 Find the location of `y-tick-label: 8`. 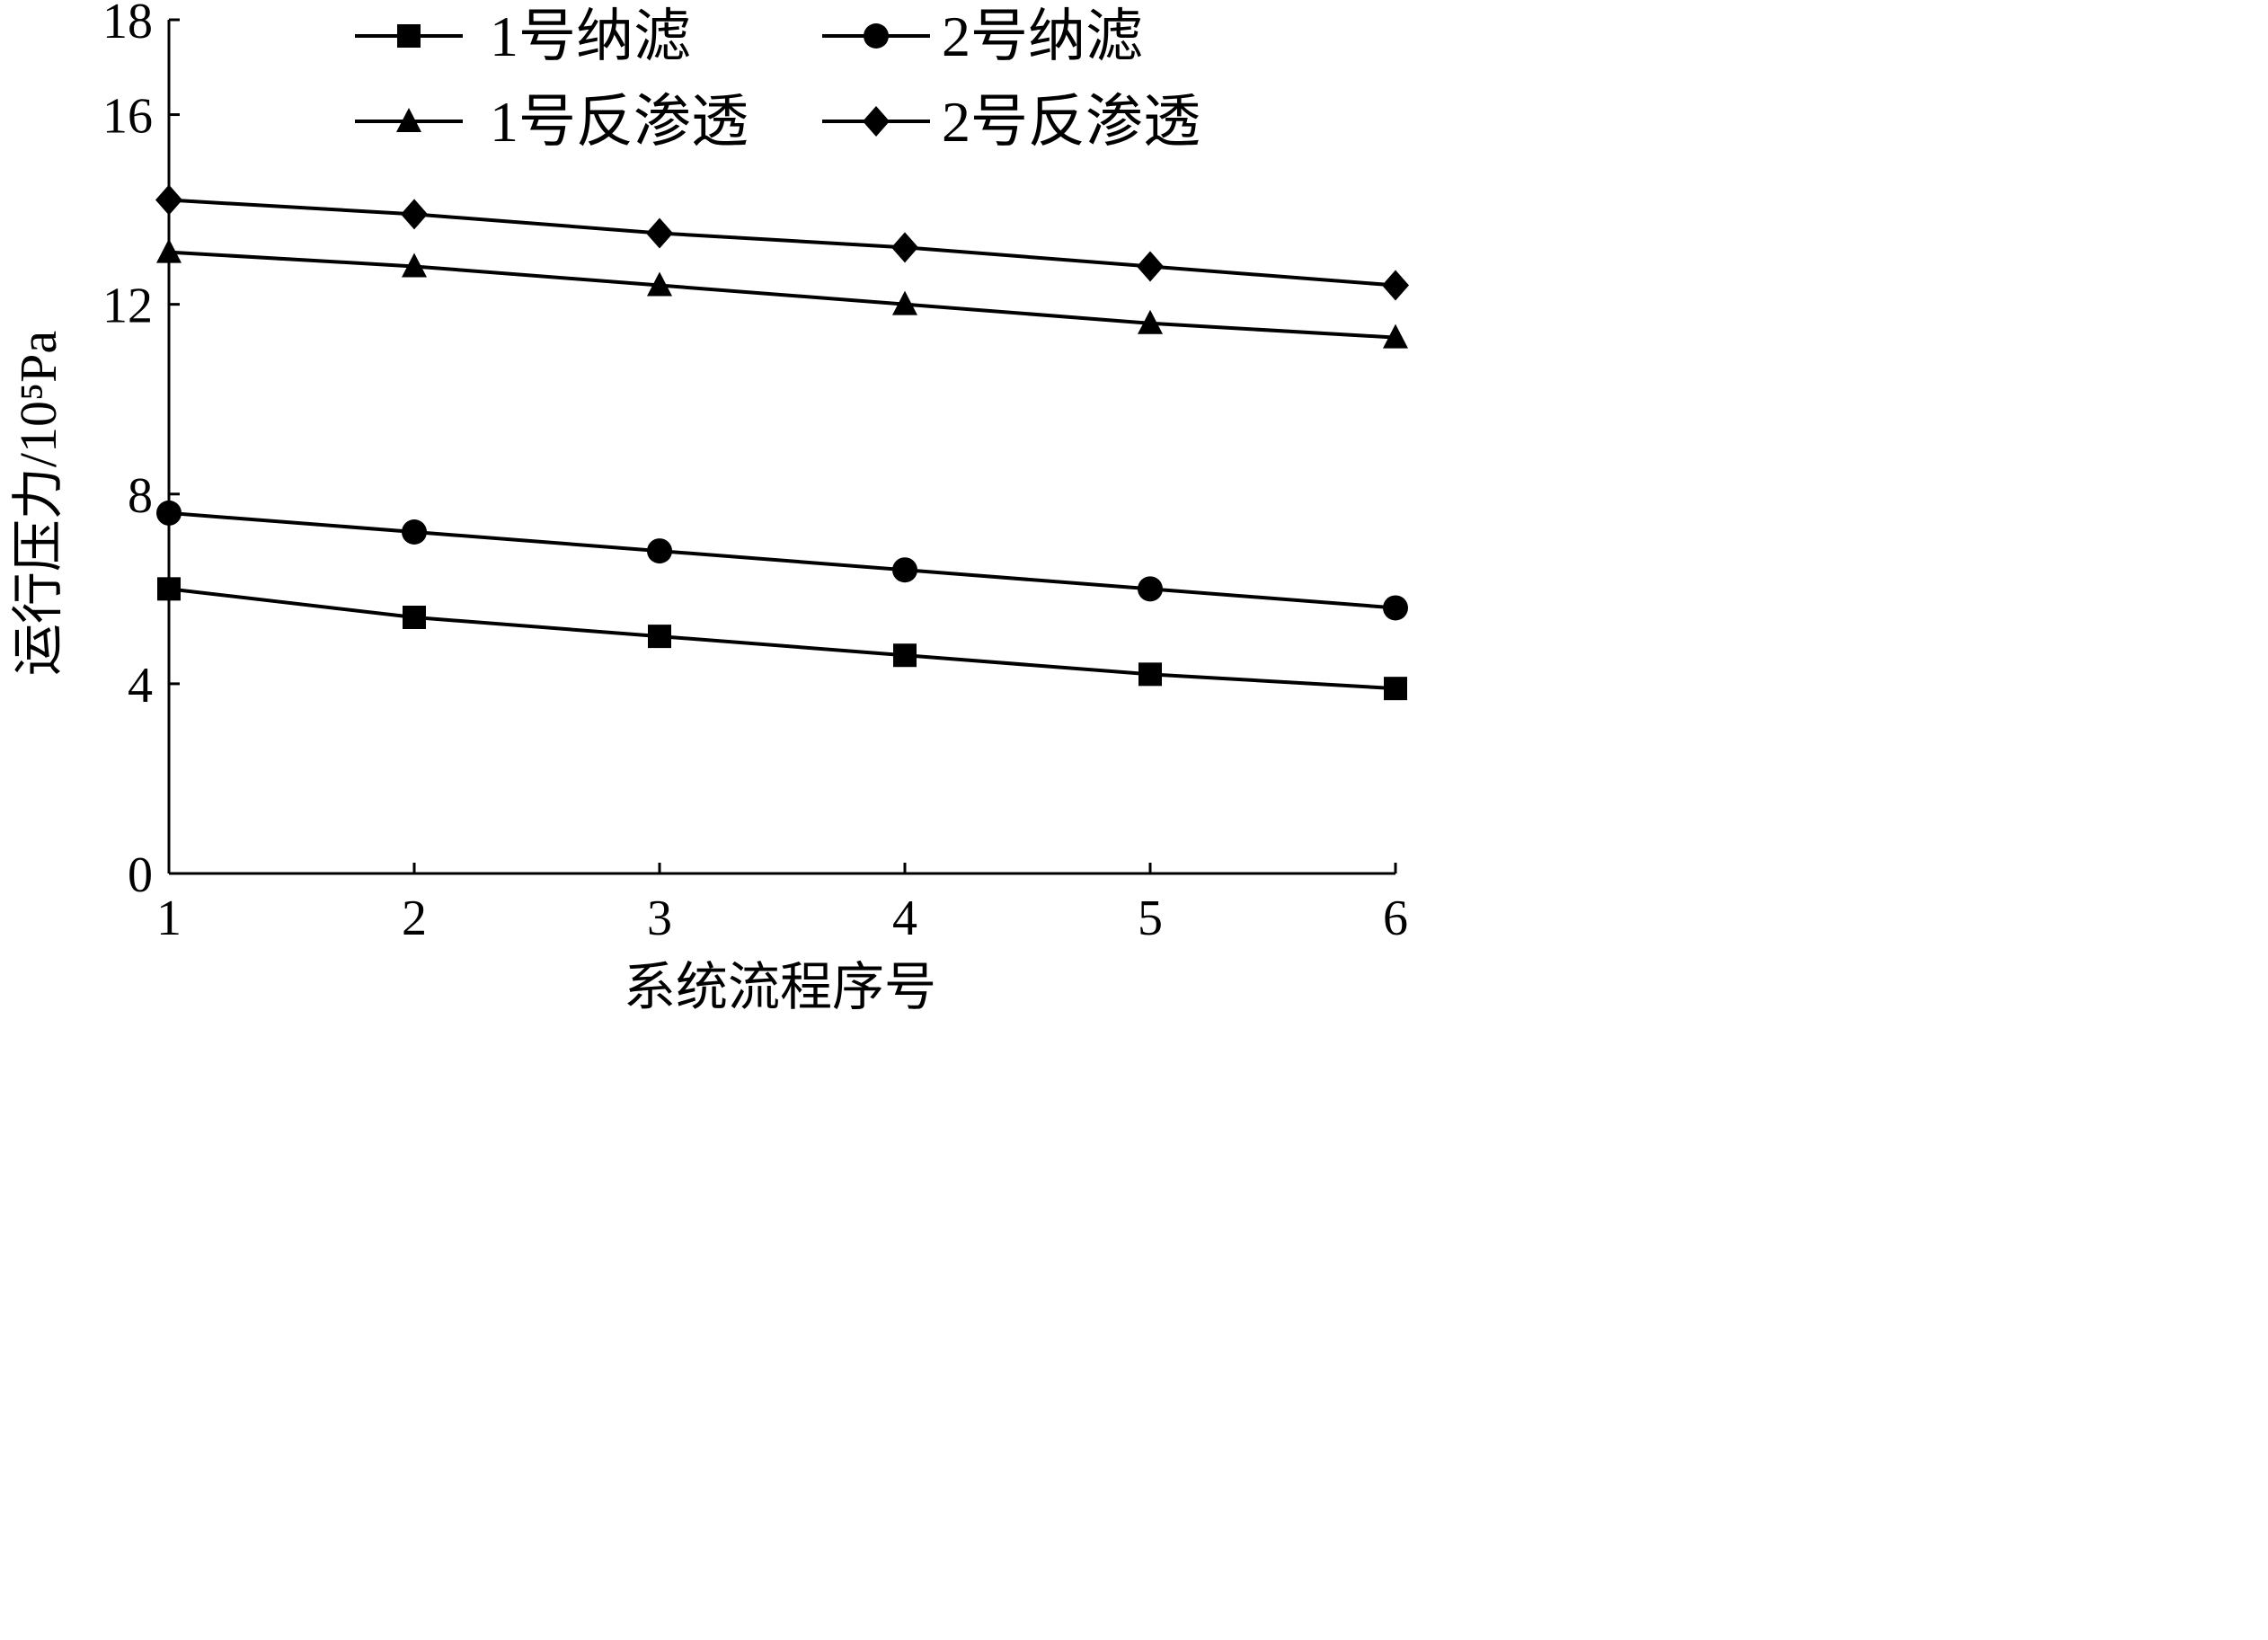

y-tick-label: 8 is located at coordinates (140, 496).